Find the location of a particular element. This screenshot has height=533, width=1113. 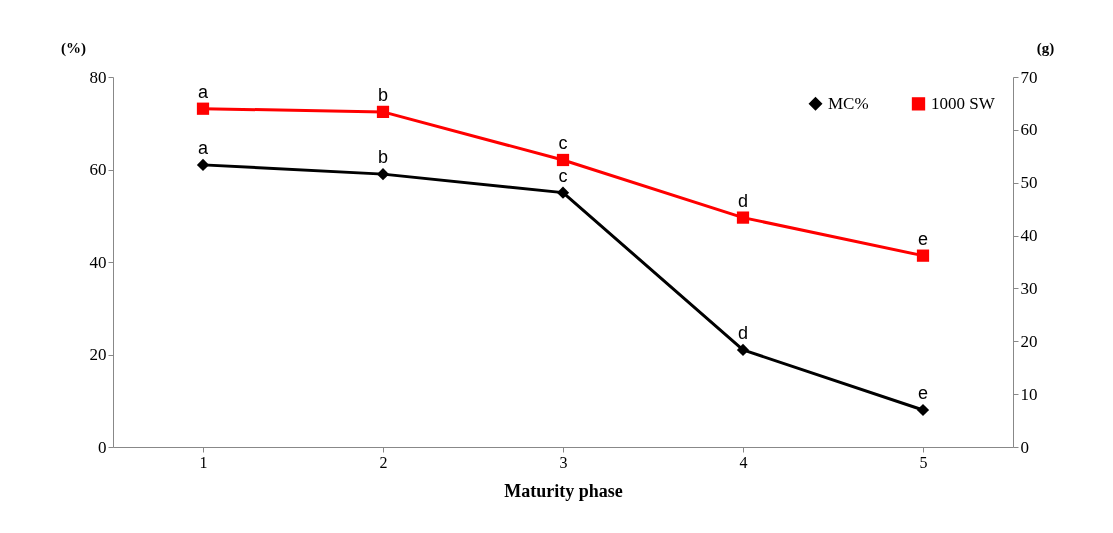

y-tick-label: 40 is located at coordinates (98, 262).